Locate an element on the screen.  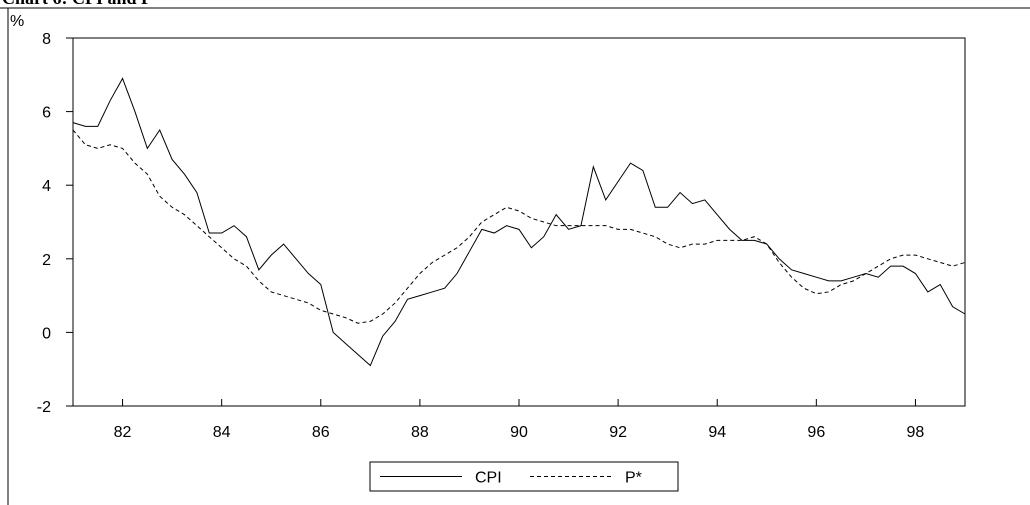
x-tick-label: 96 is located at coordinates (816, 432).